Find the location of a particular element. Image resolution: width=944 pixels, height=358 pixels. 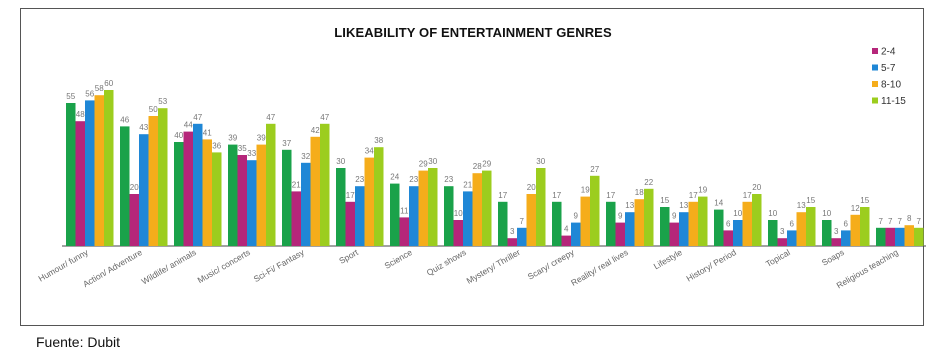

data-label: 36 is located at coordinates (216, 145).